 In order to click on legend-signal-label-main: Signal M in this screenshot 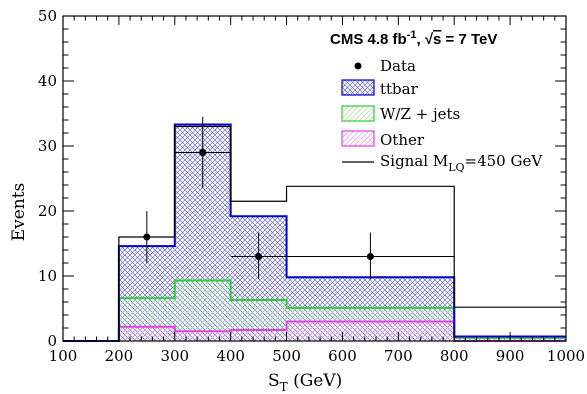, I will do `click(414, 161)`.